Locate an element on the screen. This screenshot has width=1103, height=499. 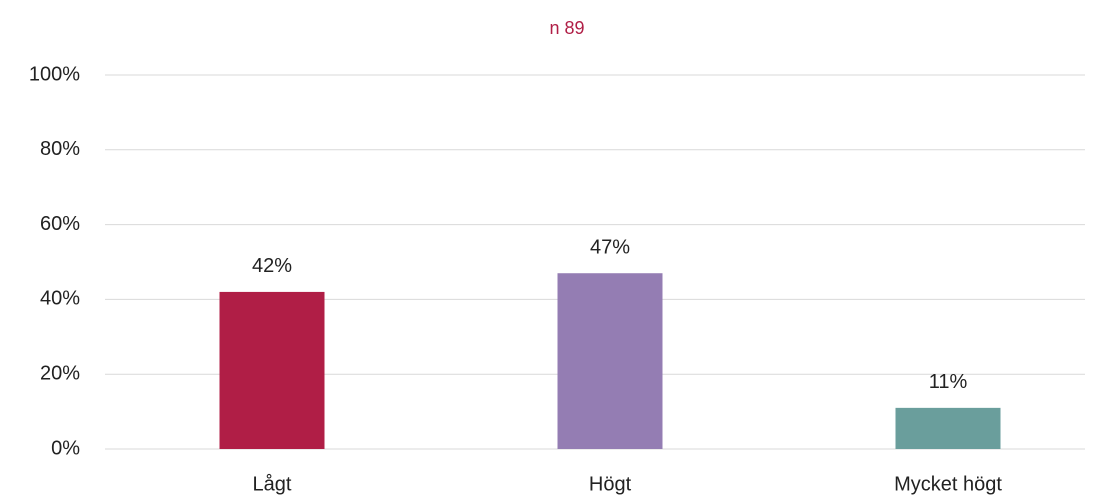
value-label: 11% is located at coordinates (948, 382).